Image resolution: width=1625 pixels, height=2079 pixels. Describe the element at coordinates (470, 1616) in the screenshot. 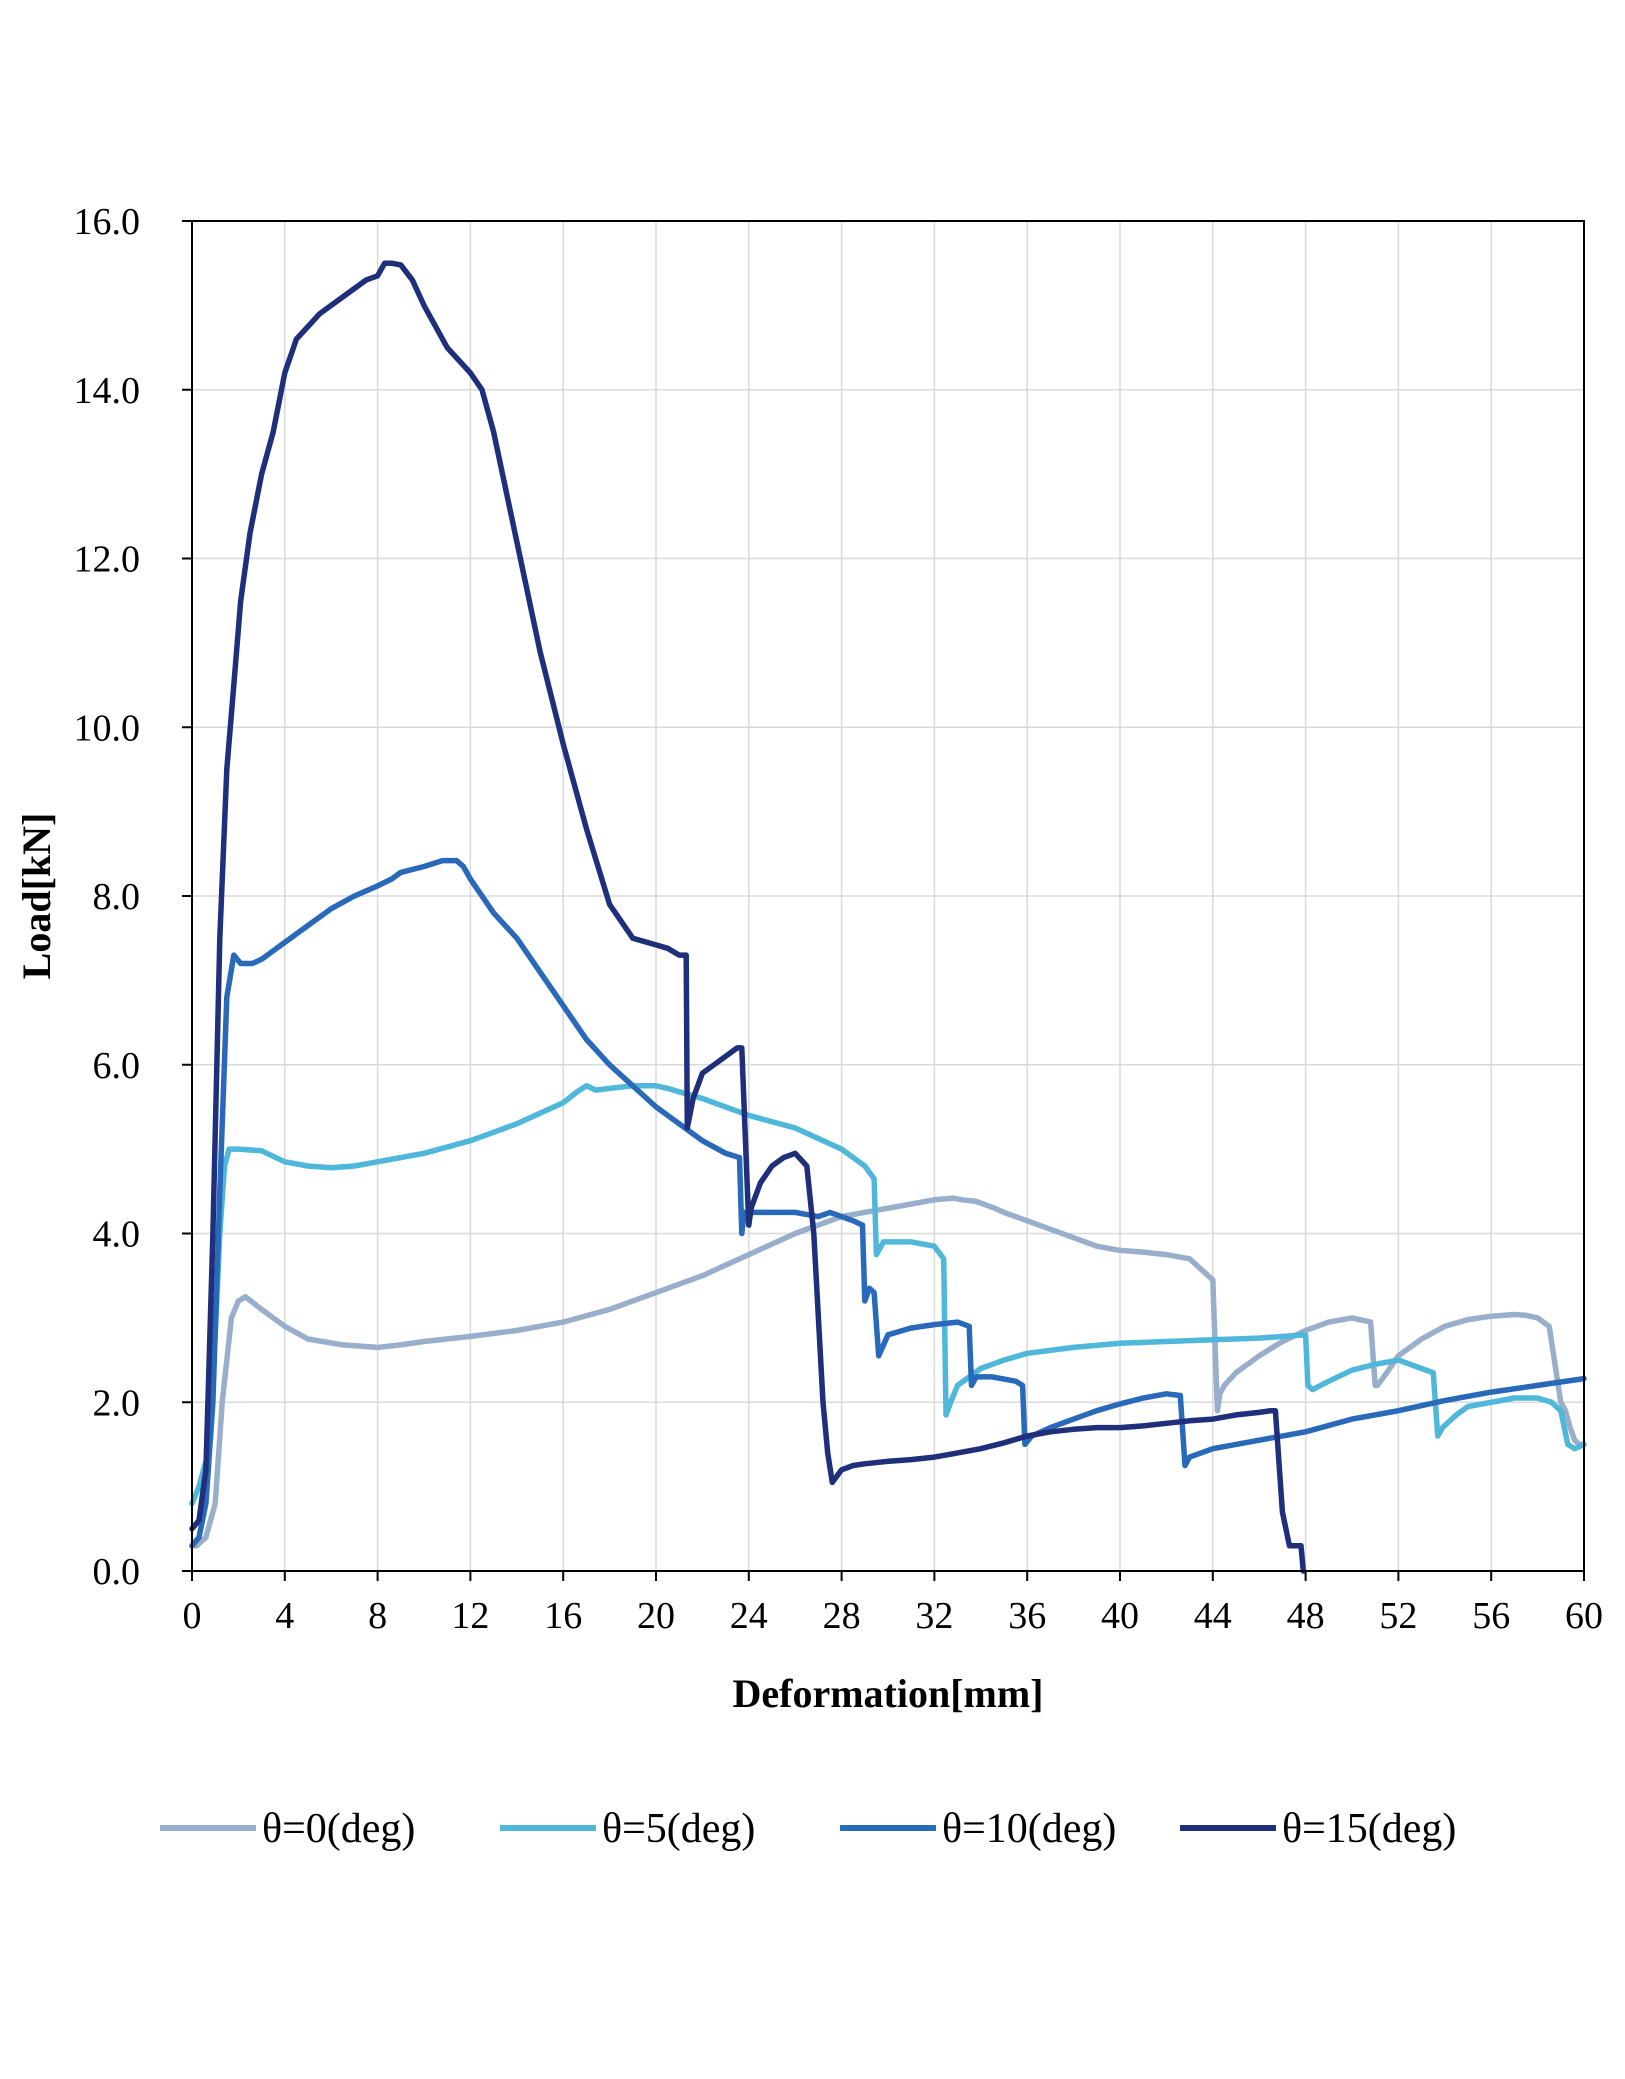

I see `x-tick-label: 12` at that location.